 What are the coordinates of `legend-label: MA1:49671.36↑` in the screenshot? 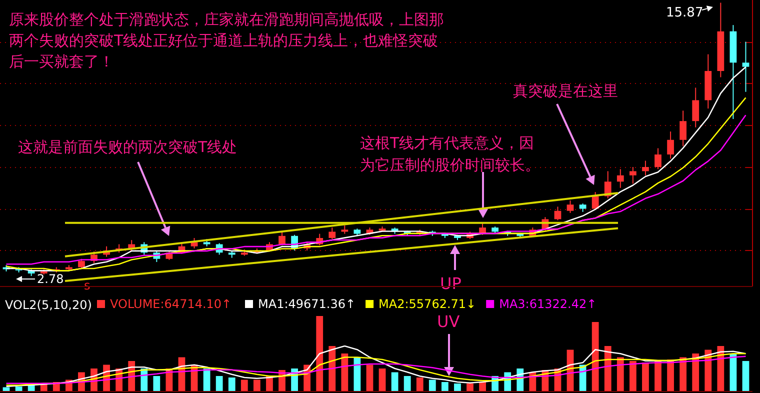 It's located at (307, 304).